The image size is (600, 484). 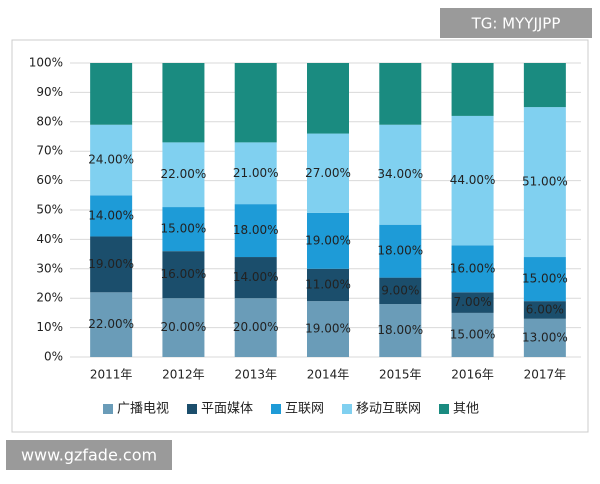 What do you see at coordinates (472, 375) in the screenshot?
I see `x-tick-label: 2016年` at bounding box center [472, 375].